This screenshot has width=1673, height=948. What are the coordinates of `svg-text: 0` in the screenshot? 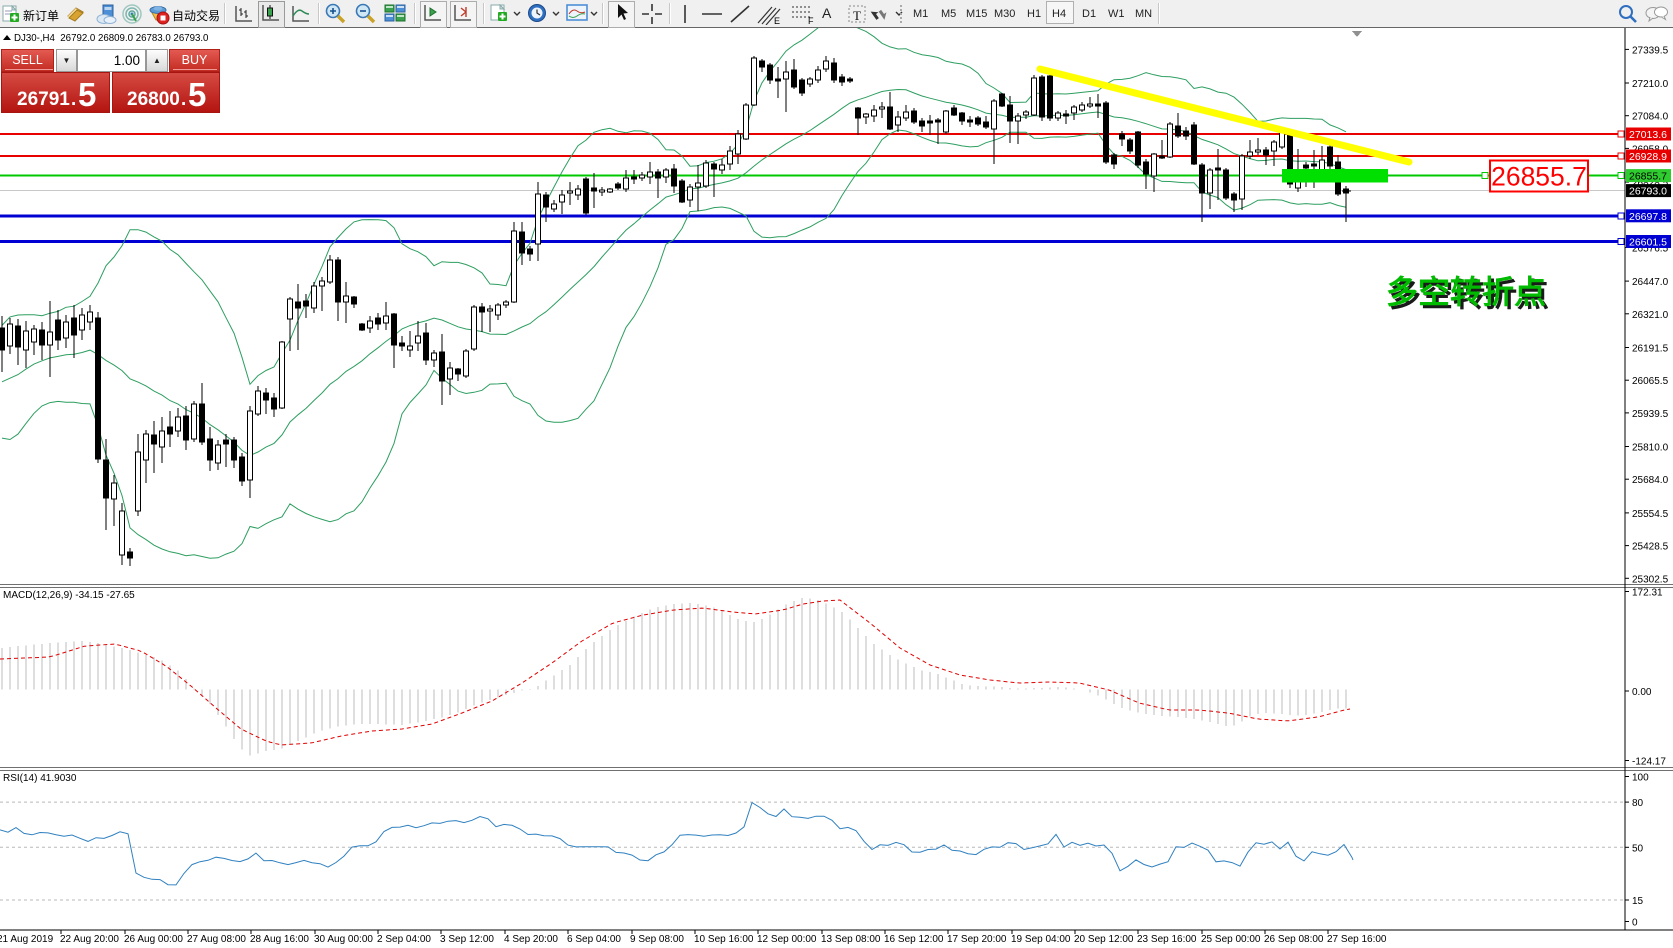 It's located at (1635, 923).